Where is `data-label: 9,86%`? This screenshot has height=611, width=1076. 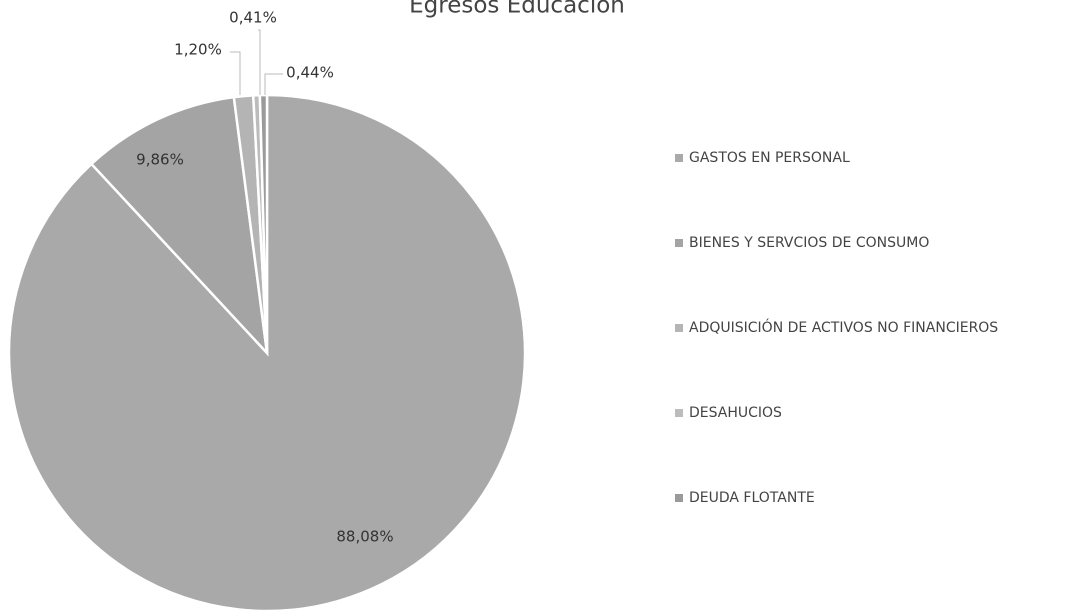 data-label: 9,86% is located at coordinates (160, 160).